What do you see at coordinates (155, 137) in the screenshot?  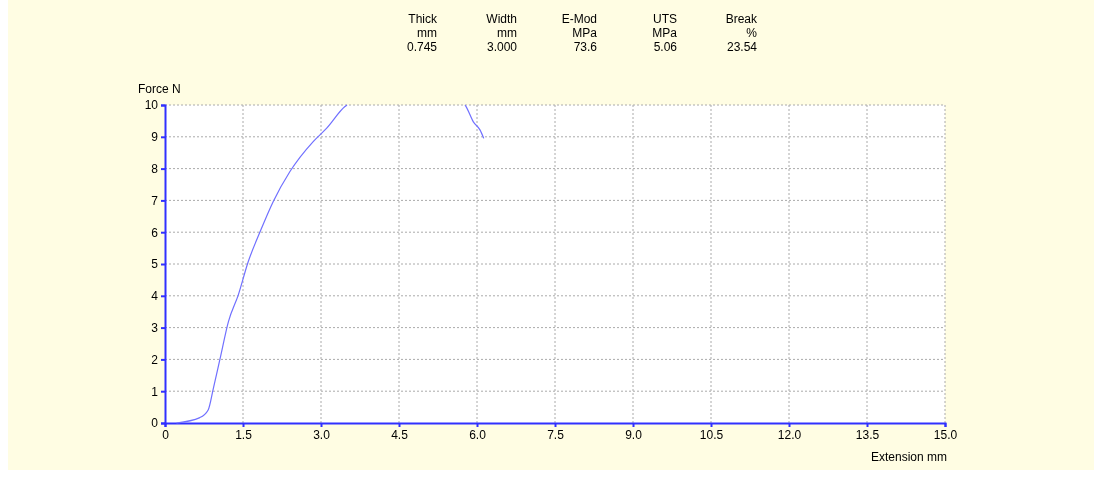 I see `y-tick-label: 9` at bounding box center [155, 137].